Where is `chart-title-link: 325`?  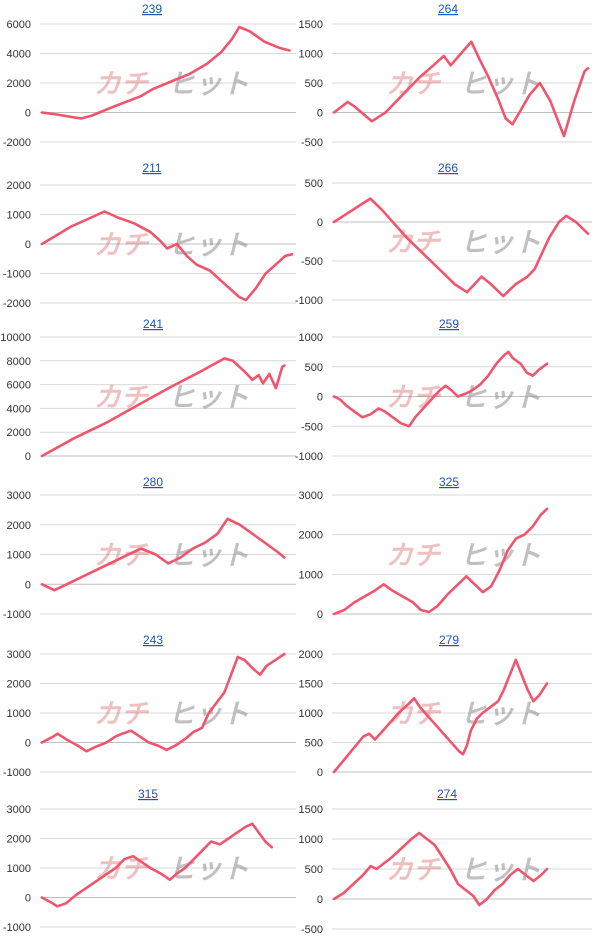 chart-title-link: 325 is located at coordinates (449, 482).